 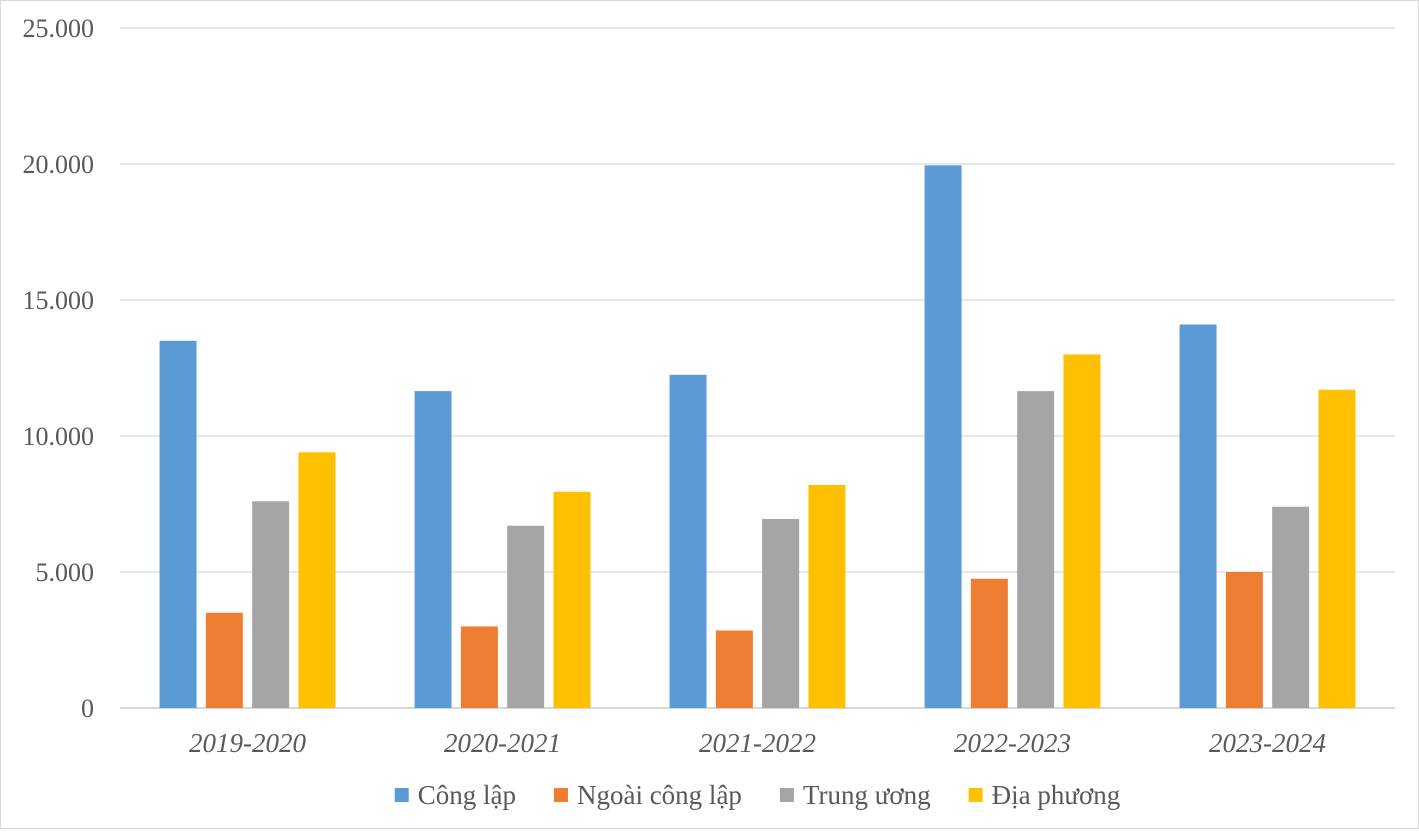 What do you see at coordinates (59, 368) in the screenshot?
I see `y-axis-ticks: 0 5.000 10.000 15.000 20.000 25.000` at bounding box center [59, 368].